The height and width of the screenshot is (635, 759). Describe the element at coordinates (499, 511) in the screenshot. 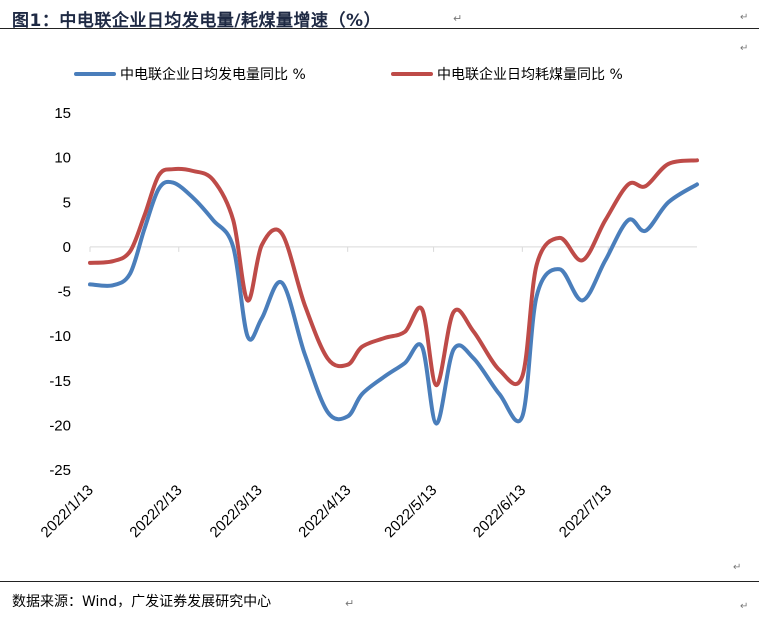

I see `x-tick-label: 2022/6/13` at that location.